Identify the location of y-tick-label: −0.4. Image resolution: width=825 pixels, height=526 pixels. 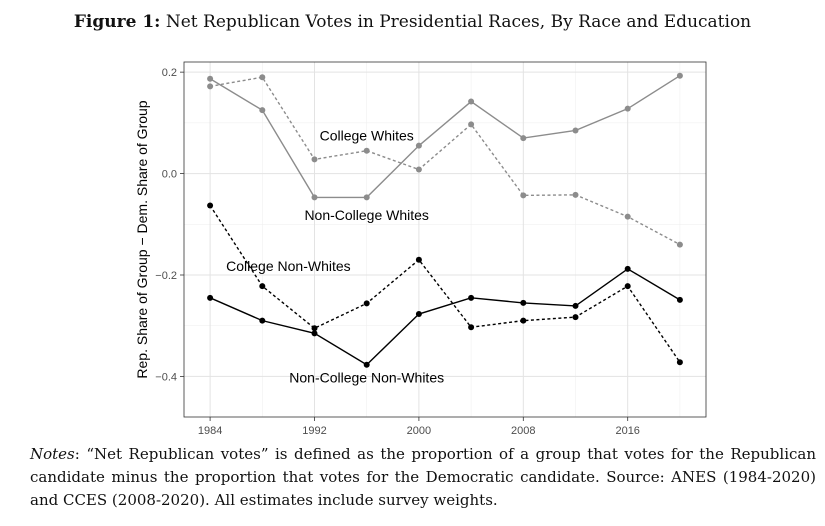
(166, 377).